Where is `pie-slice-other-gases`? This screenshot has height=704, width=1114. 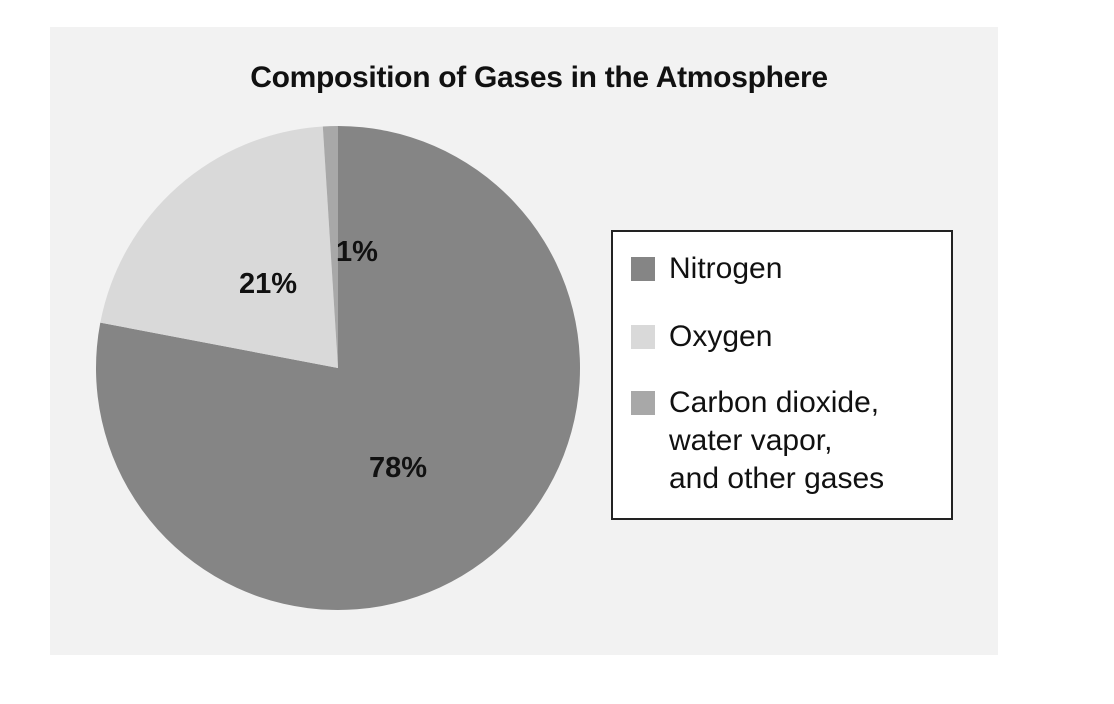
pie-slice-other-gases is located at coordinates (330, 247).